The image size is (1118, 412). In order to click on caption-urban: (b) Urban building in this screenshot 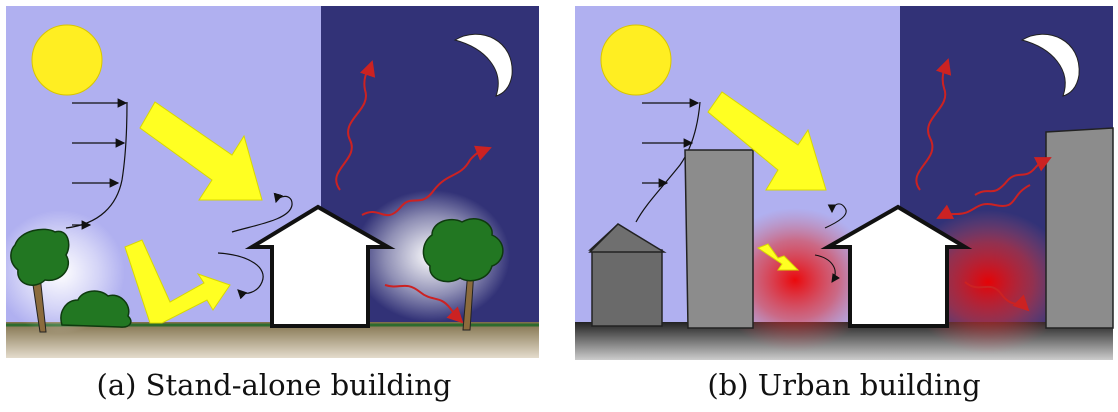, I will do `click(844, 385)`.